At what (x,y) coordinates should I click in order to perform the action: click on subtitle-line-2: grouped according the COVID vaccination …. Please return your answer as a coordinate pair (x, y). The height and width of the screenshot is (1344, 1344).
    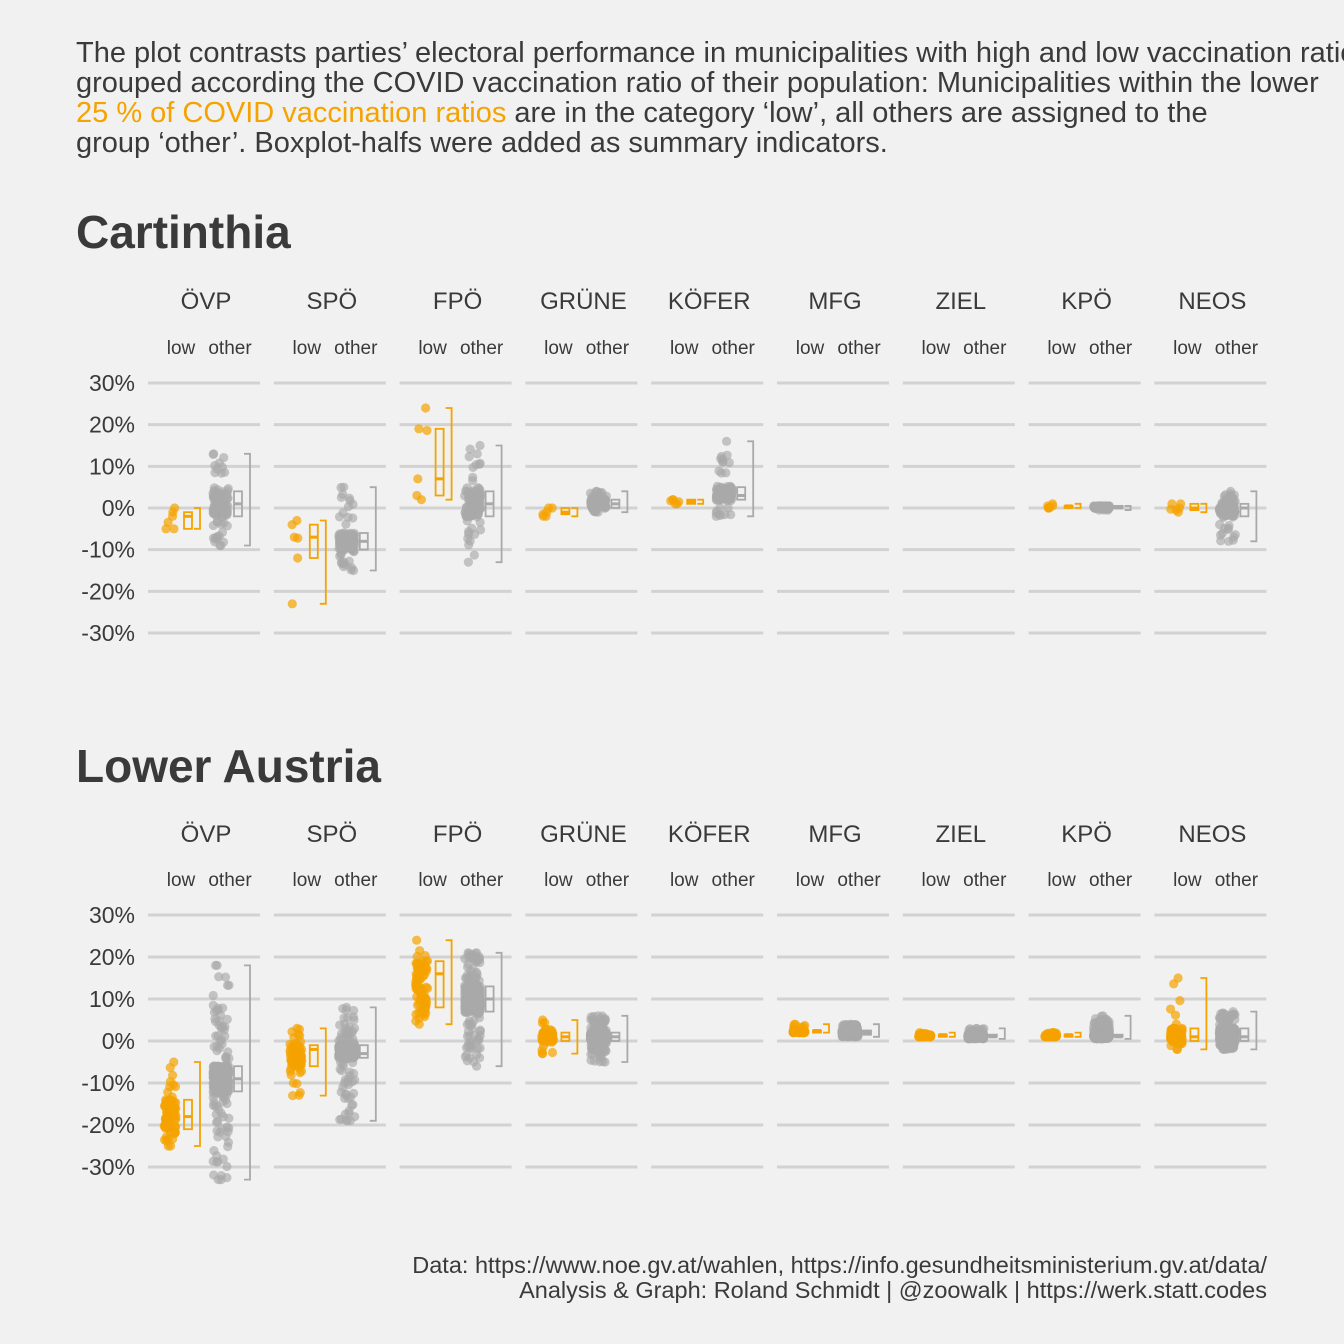
    Looking at the image, I should click on (697, 83).